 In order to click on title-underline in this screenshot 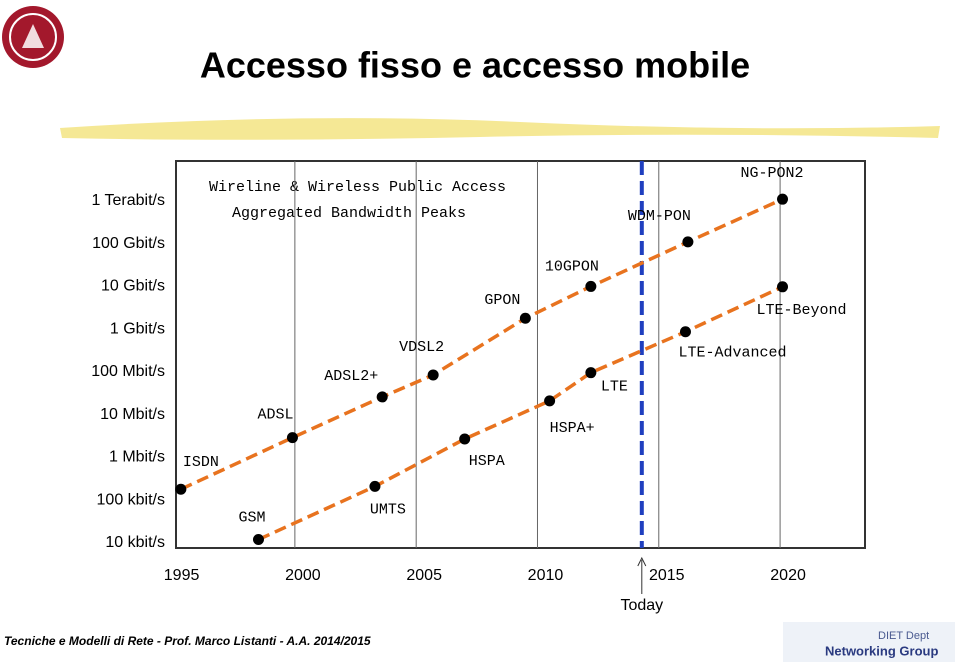, I will do `click(500, 129)`.